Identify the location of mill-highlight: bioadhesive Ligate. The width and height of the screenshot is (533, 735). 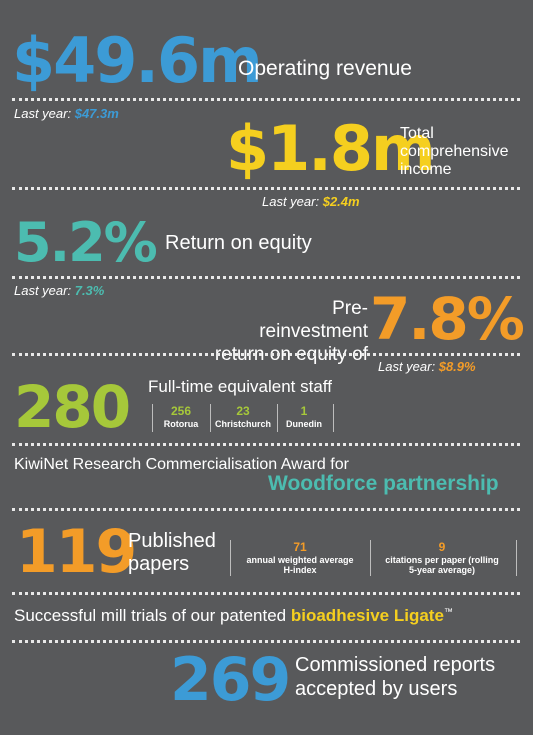
(367, 615).